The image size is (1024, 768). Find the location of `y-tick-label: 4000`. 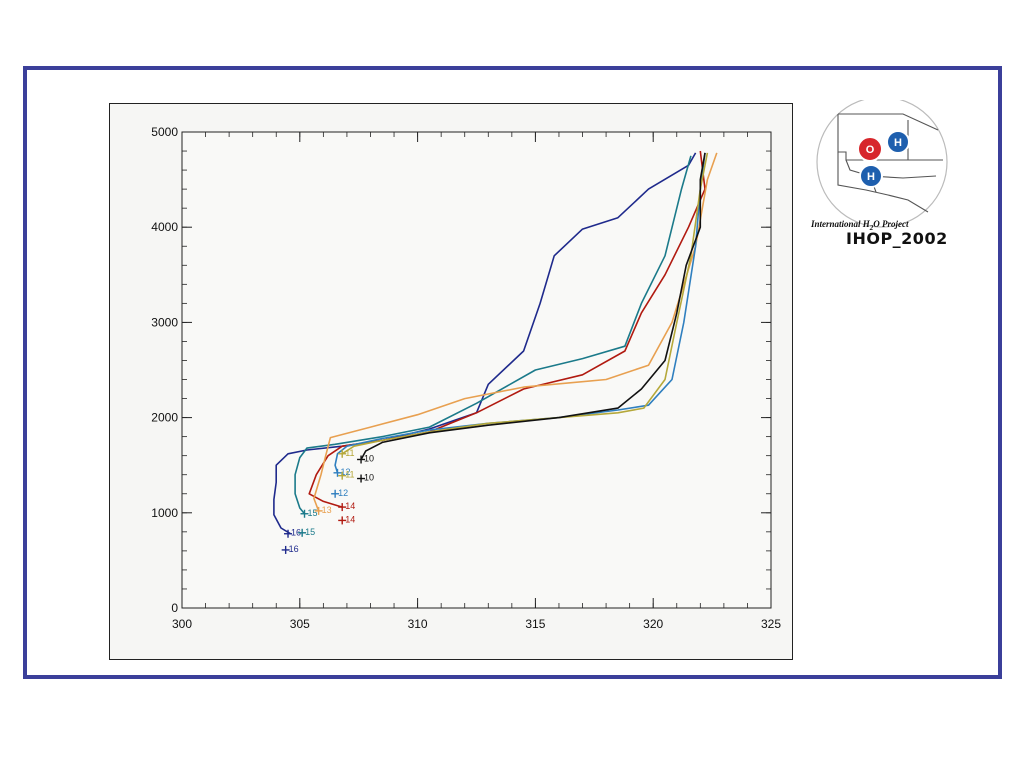

y-tick-label: 4000 is located at coordinates (164, 227).